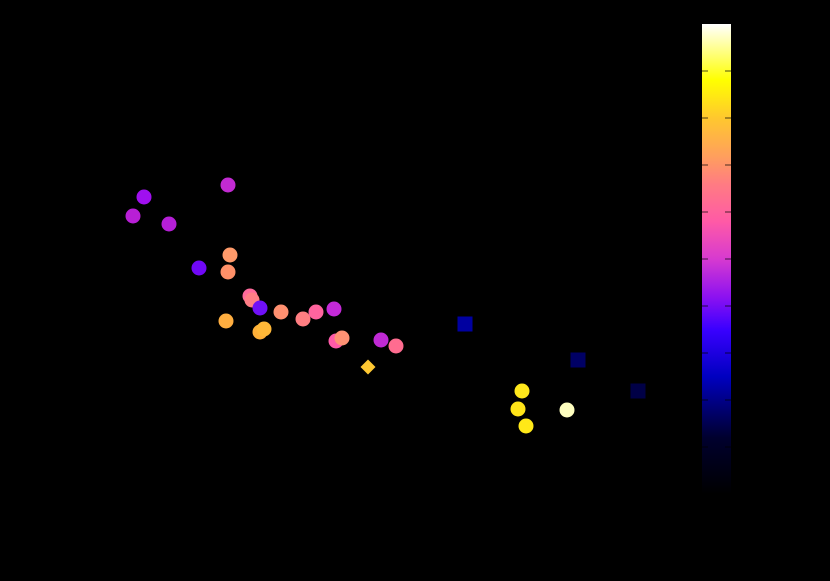 This screenshot has width=830, height=581. I want to click on colorbar, so click(716, 259).